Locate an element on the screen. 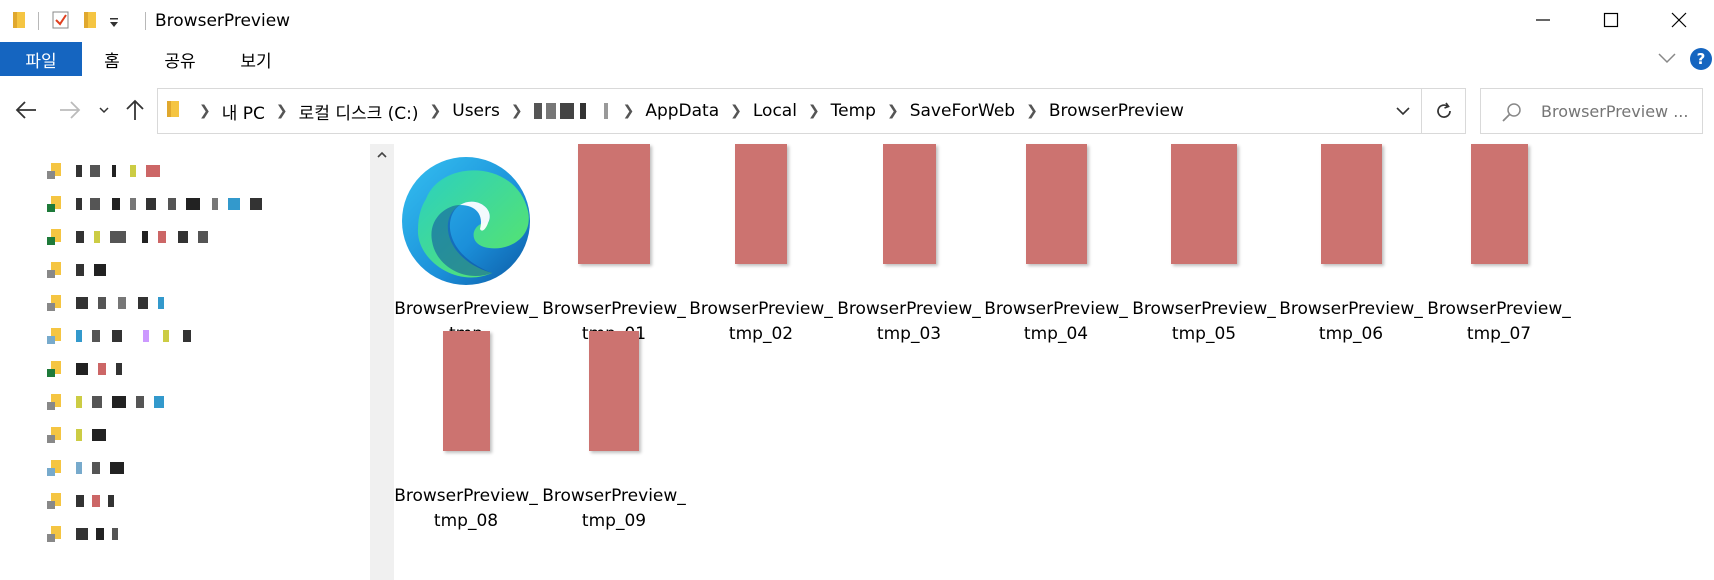  close-button is located at coordinates (1679, 20).